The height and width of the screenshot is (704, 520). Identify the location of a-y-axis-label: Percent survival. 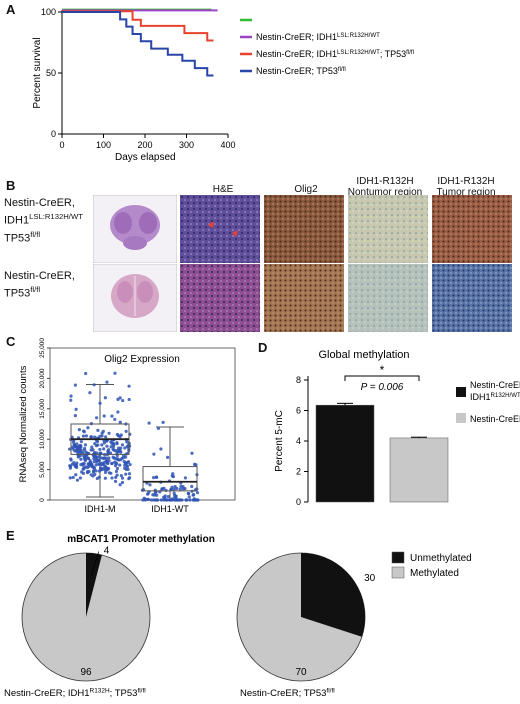
(37, 72).